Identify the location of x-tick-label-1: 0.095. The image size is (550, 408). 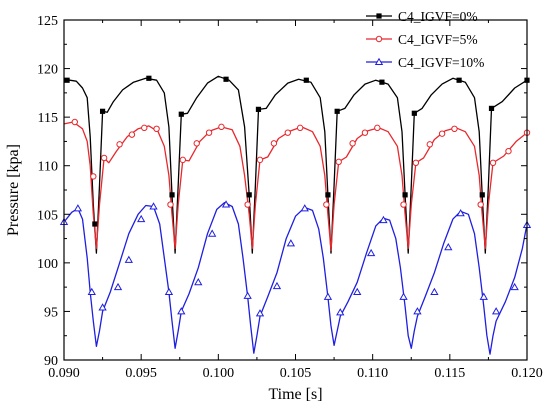
(141, 373).